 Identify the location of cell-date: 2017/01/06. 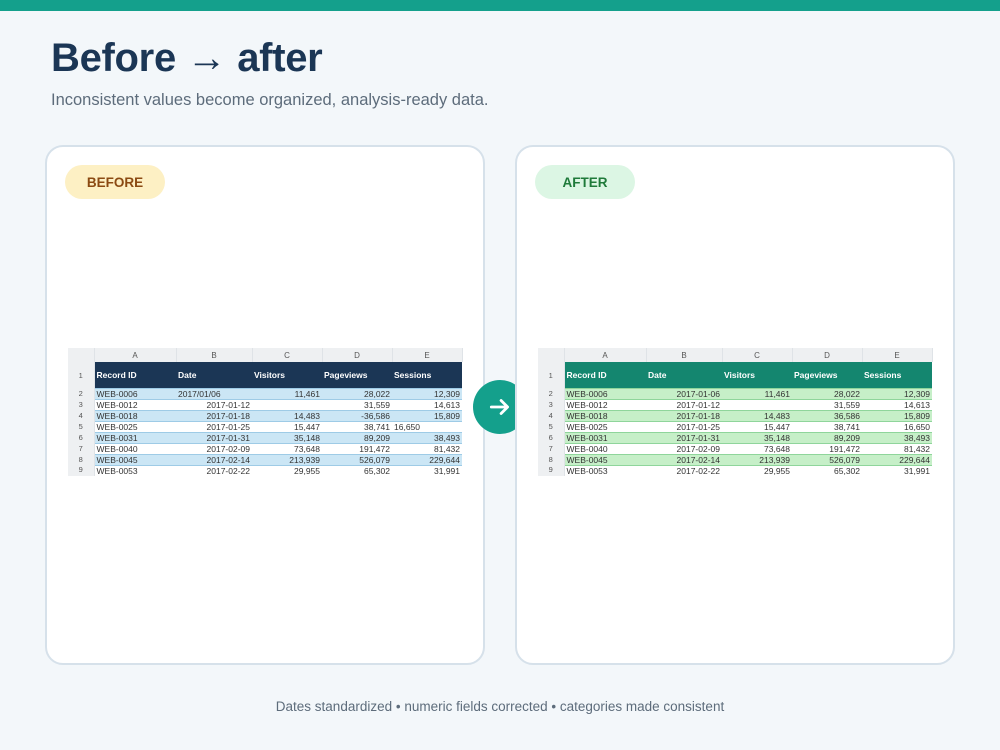
(214, 393).